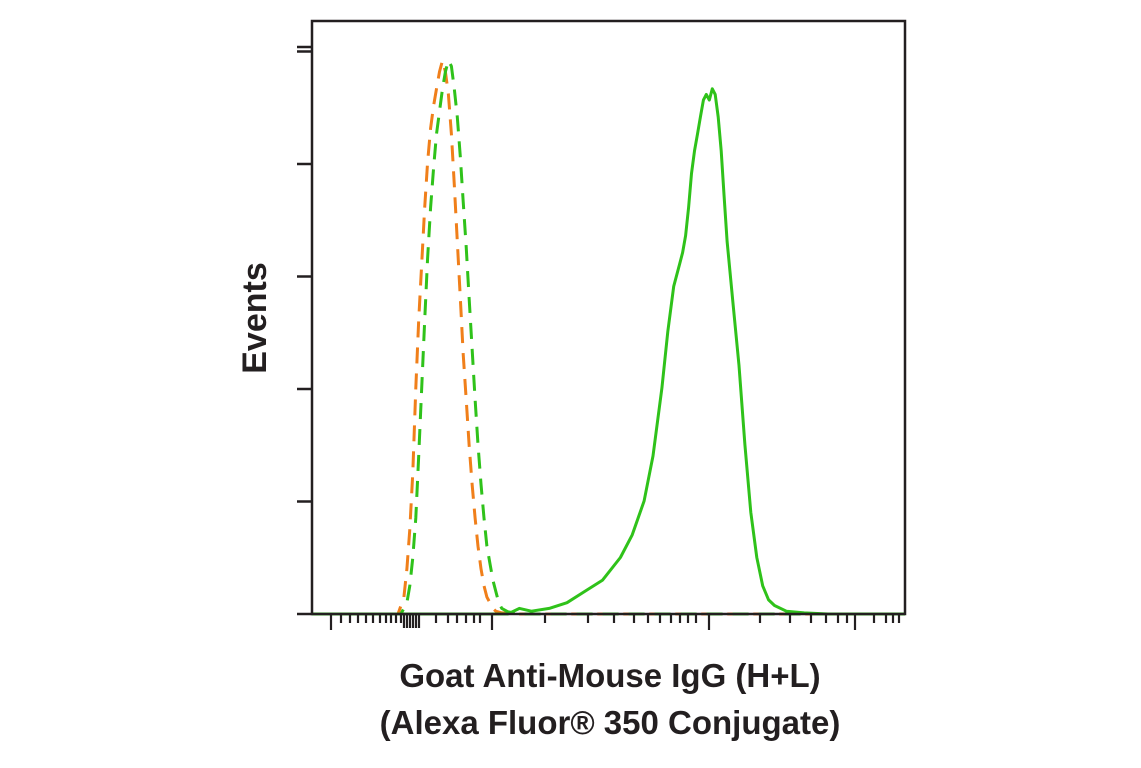 This screenshot has width=1141, height=768. I want to click on y-axis-label: Events, so click(255, 318).